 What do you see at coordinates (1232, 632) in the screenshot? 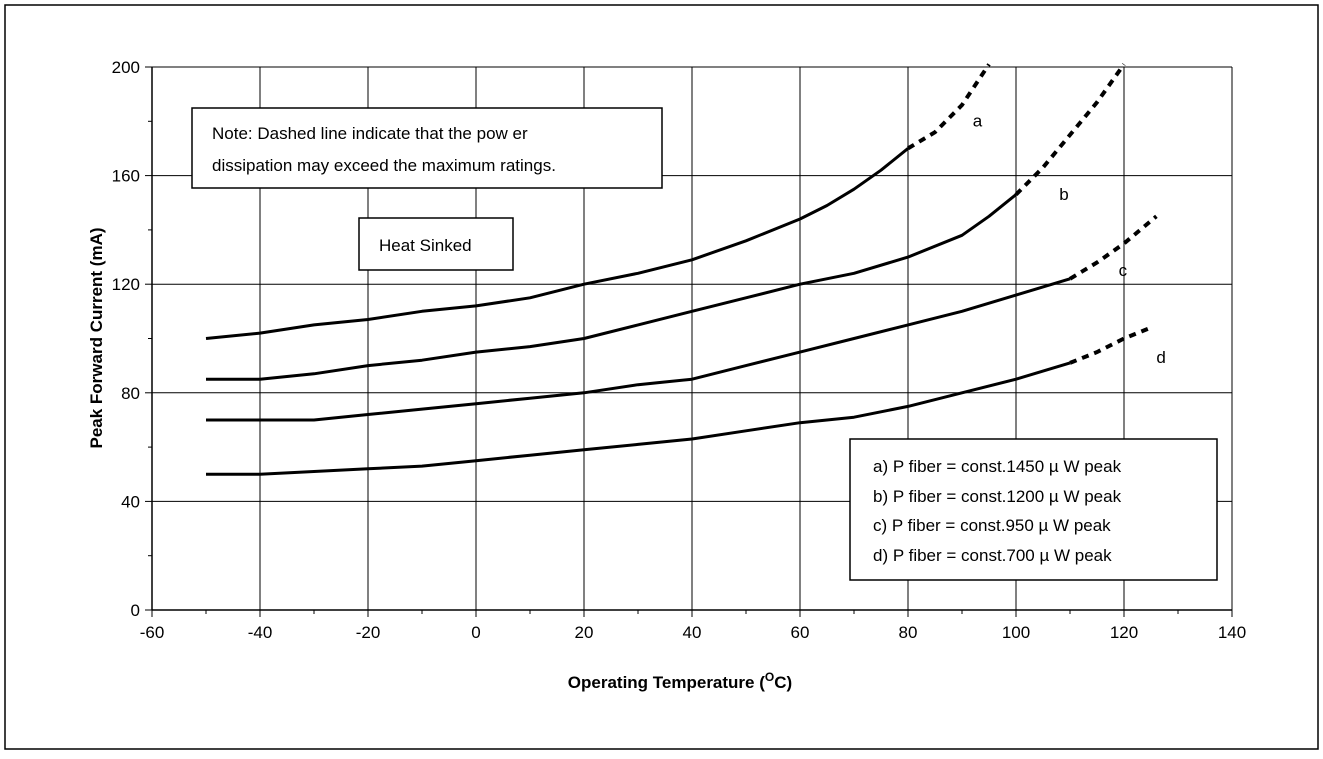
I see `x-tick-label: 140` at bounding box center [1232, 632].